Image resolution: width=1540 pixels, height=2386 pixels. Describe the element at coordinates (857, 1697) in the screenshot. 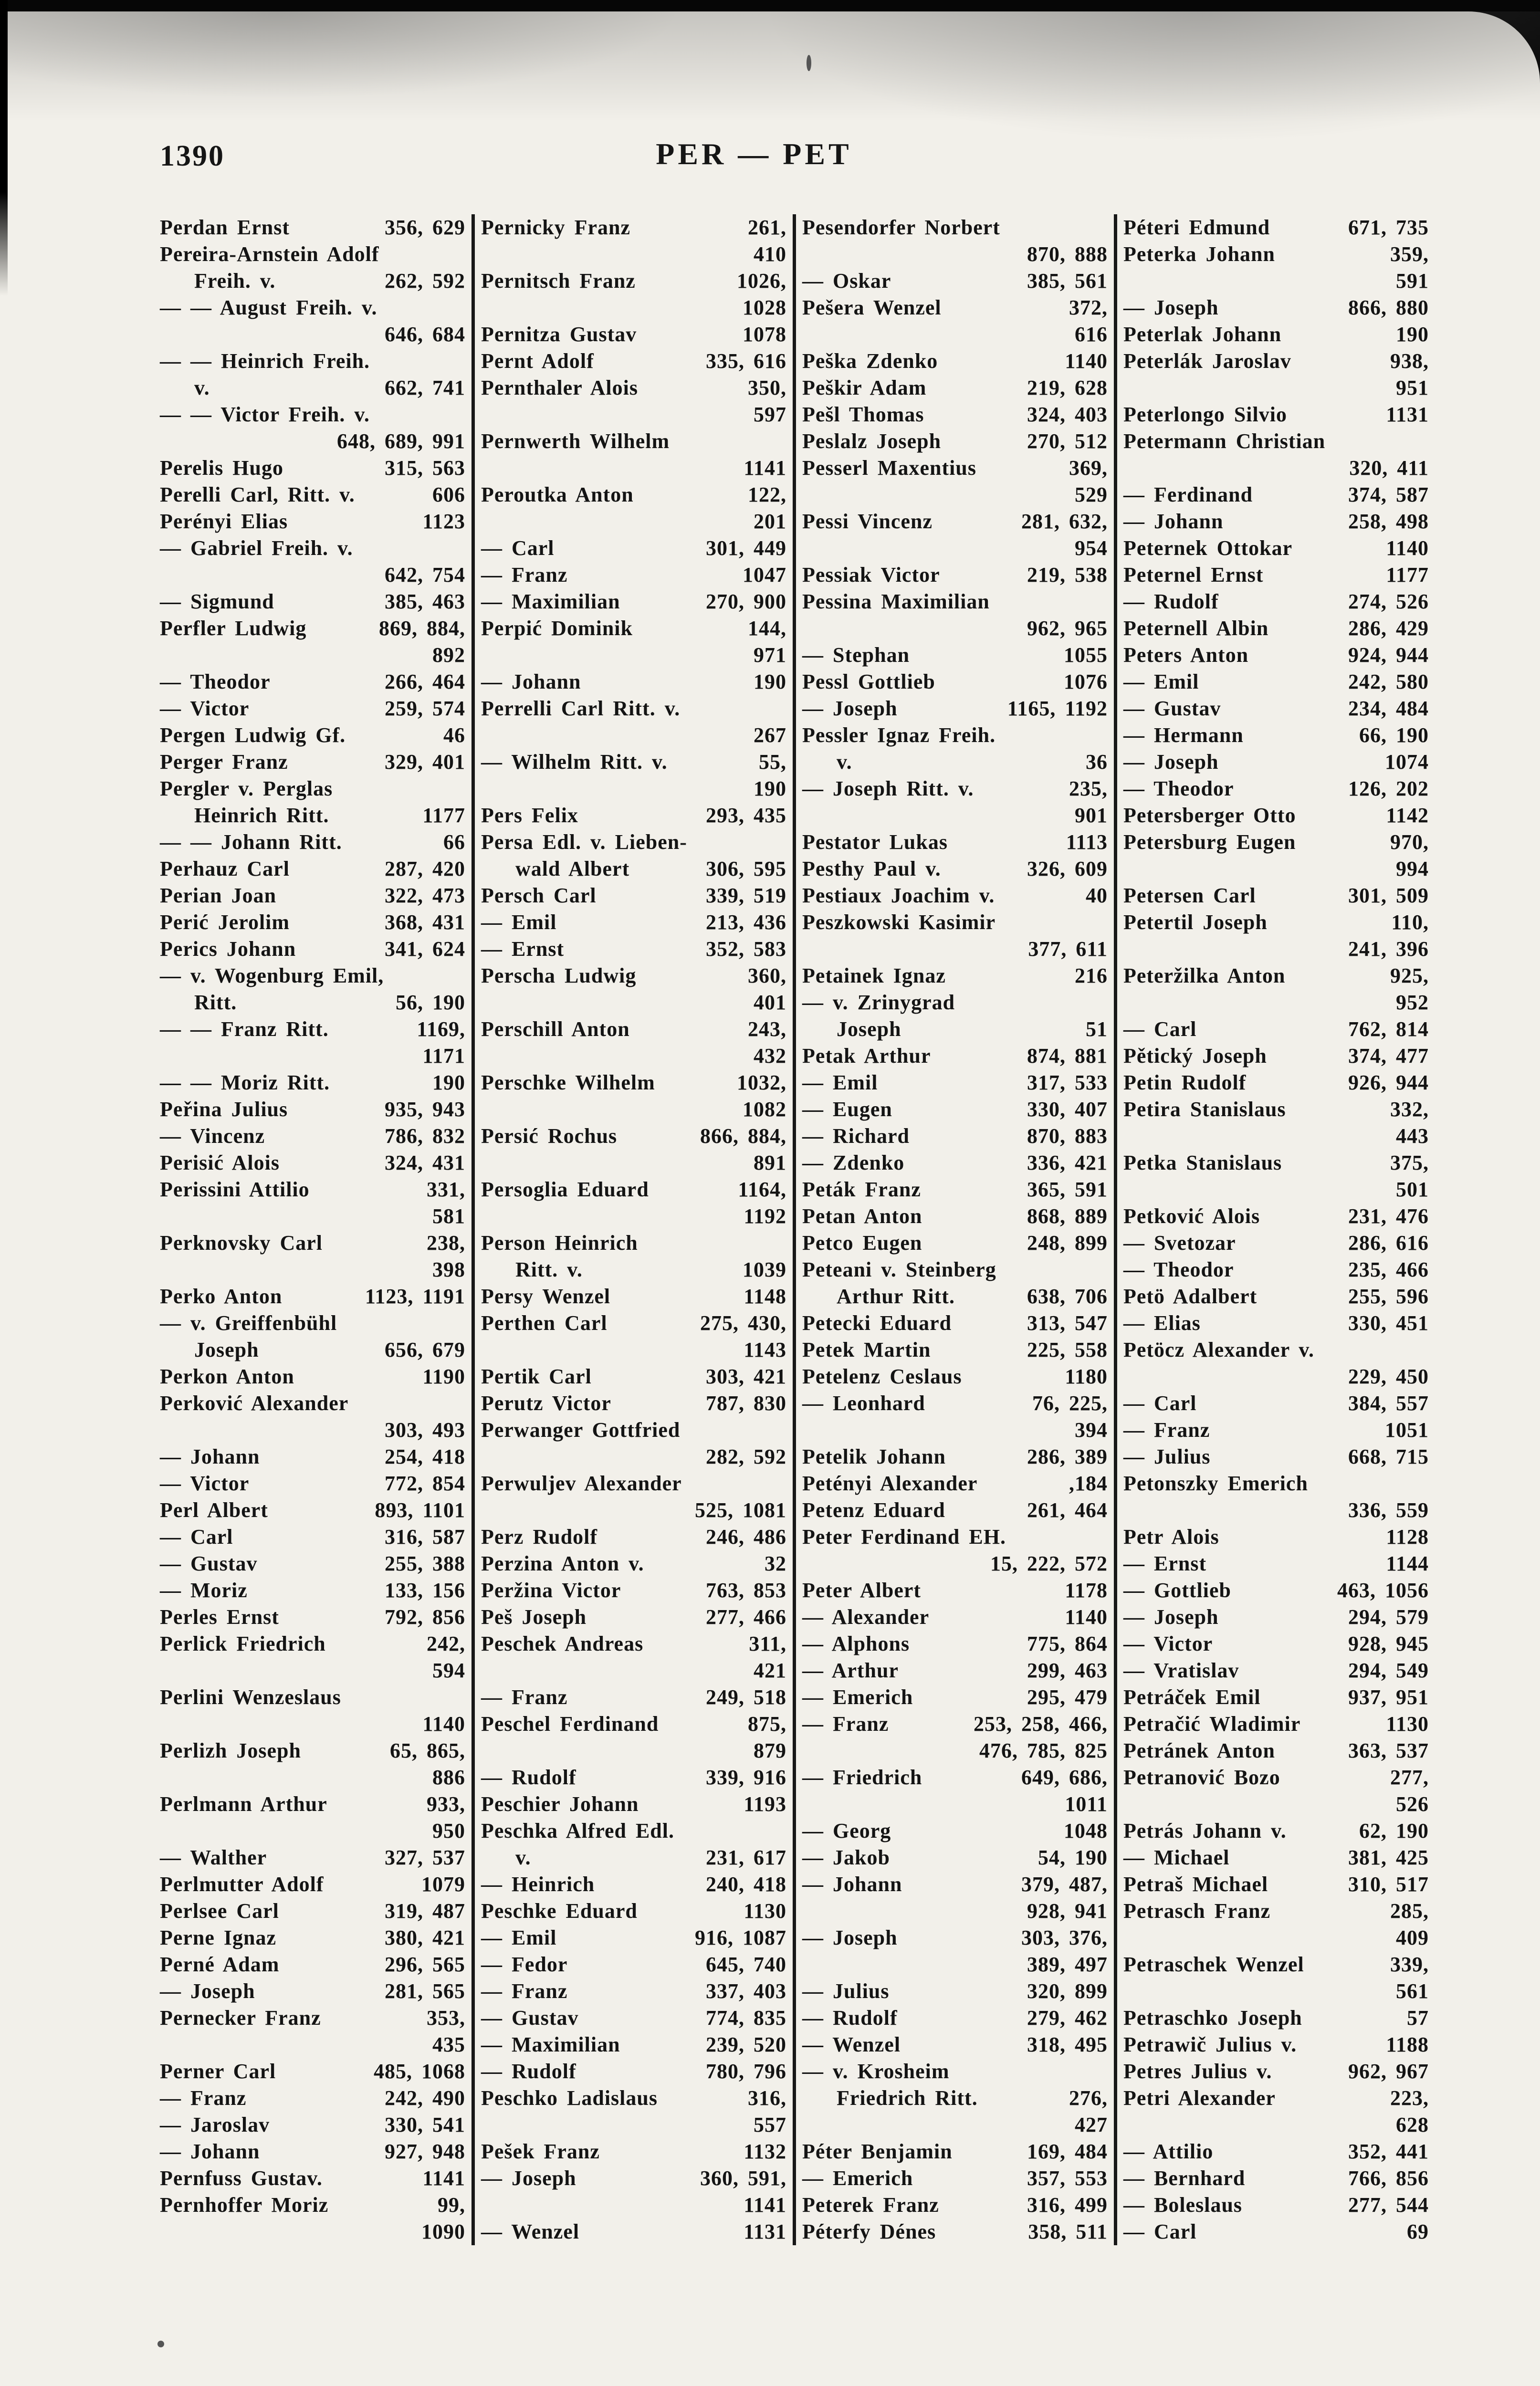

I see `entry-name: — Emerich` at that location.